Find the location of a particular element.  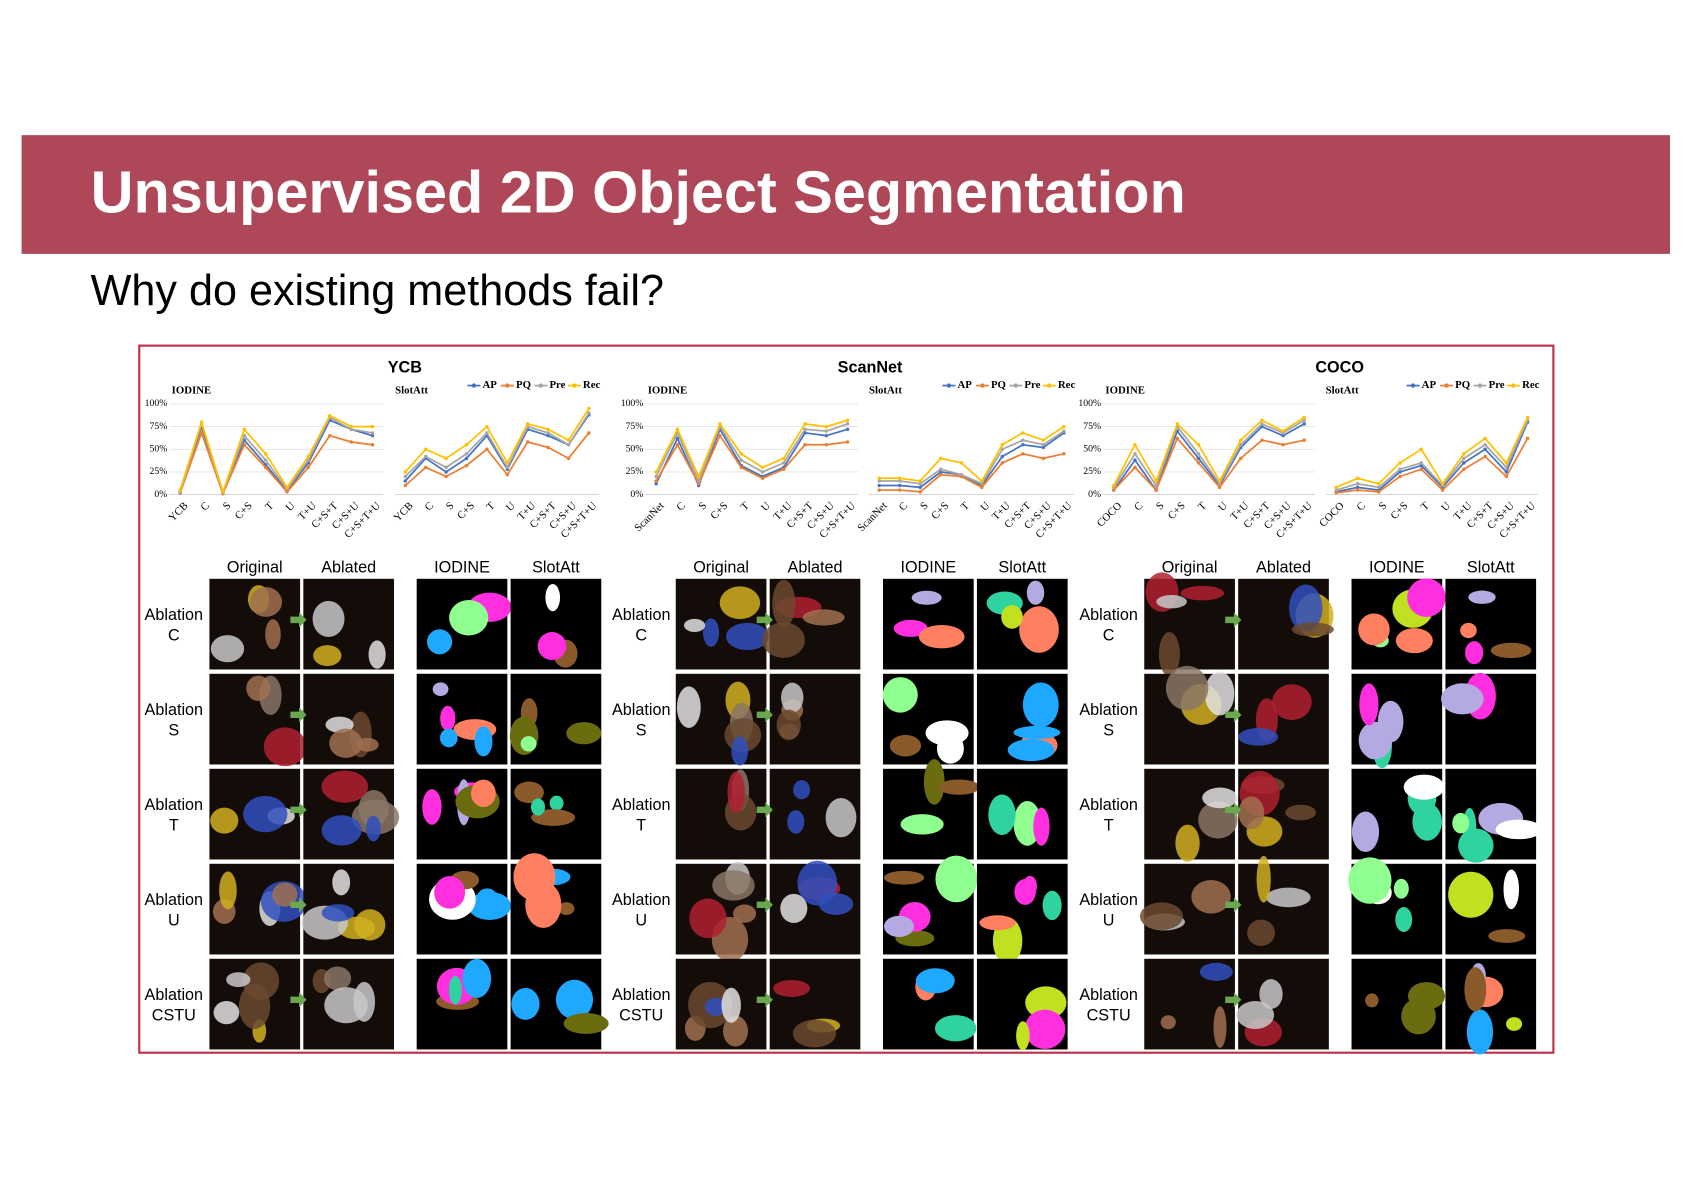

column-header: Ablated is located at coordinates (1283, 567).